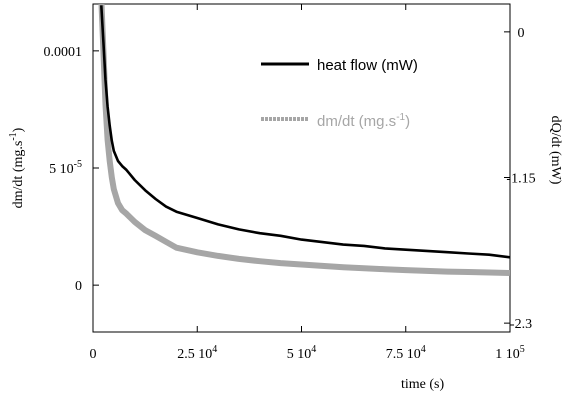 This screenshot has height=396, width=568. Describe the element at coordinates (65, 168) in the screenshot. I see `y-left-tick-label: 5 10-5` at that location.